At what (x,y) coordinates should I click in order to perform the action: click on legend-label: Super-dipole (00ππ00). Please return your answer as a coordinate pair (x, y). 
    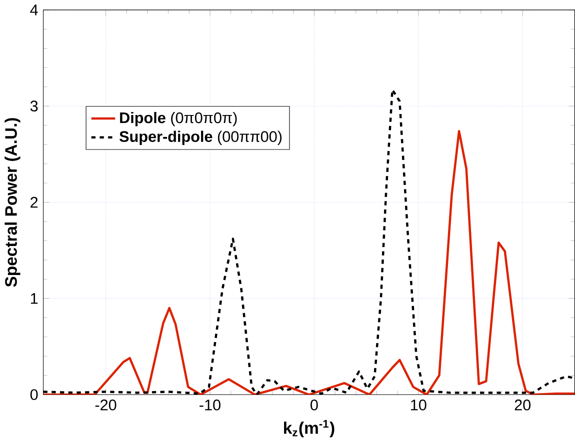
    Looking at the image, I should click on (200, 138).